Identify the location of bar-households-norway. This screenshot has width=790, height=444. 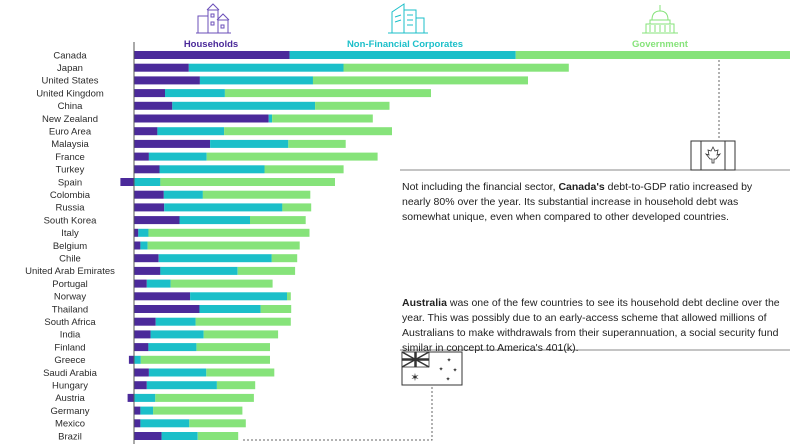
(162, 296).